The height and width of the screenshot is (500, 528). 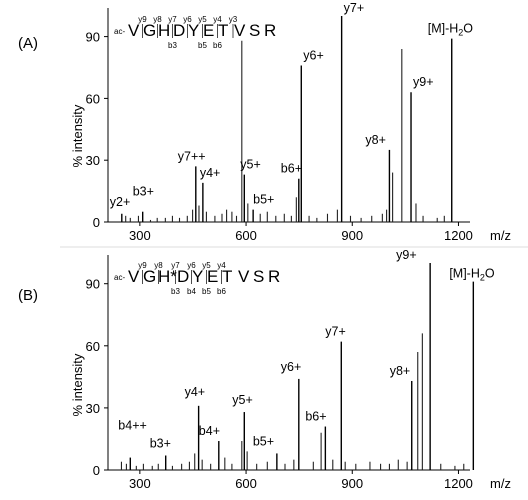 I want to click on peak-label: y7++, so click(x=192, y=156).